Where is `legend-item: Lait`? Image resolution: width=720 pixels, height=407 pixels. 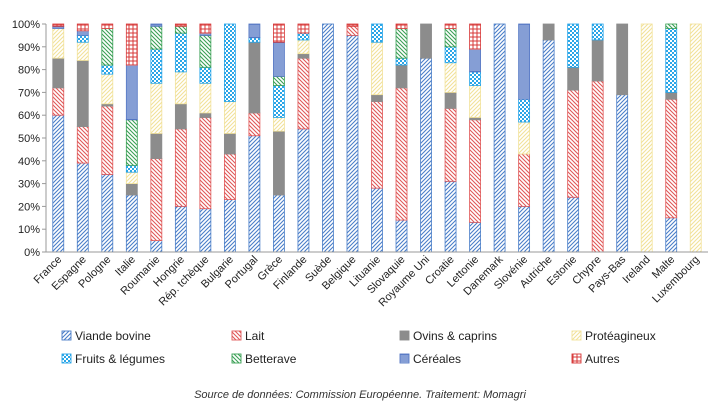
legend-item: Lait is located at coordinates (248, 336).